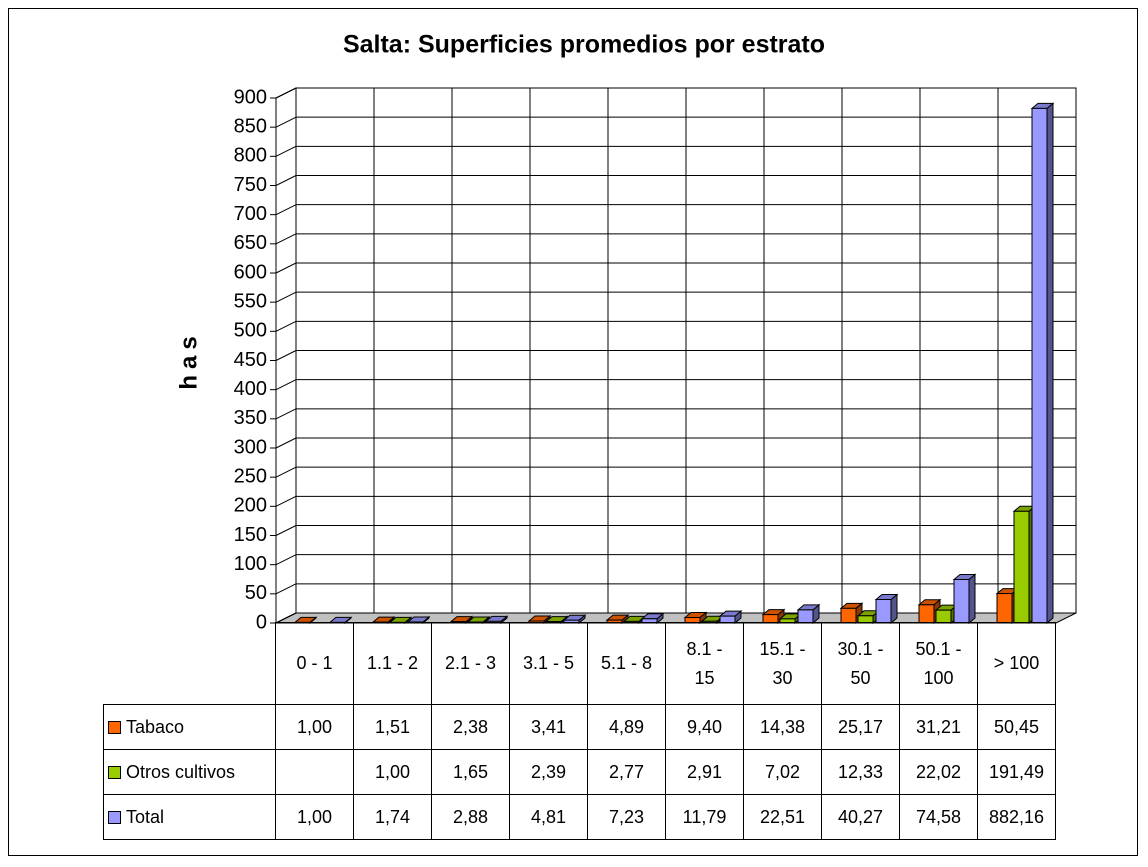 The height and width of the screenshot is (867, 1148). Describe the element at coordinates (548, 663) in the screenshot. I see `category-cell: 3.1 - 5` at that location.